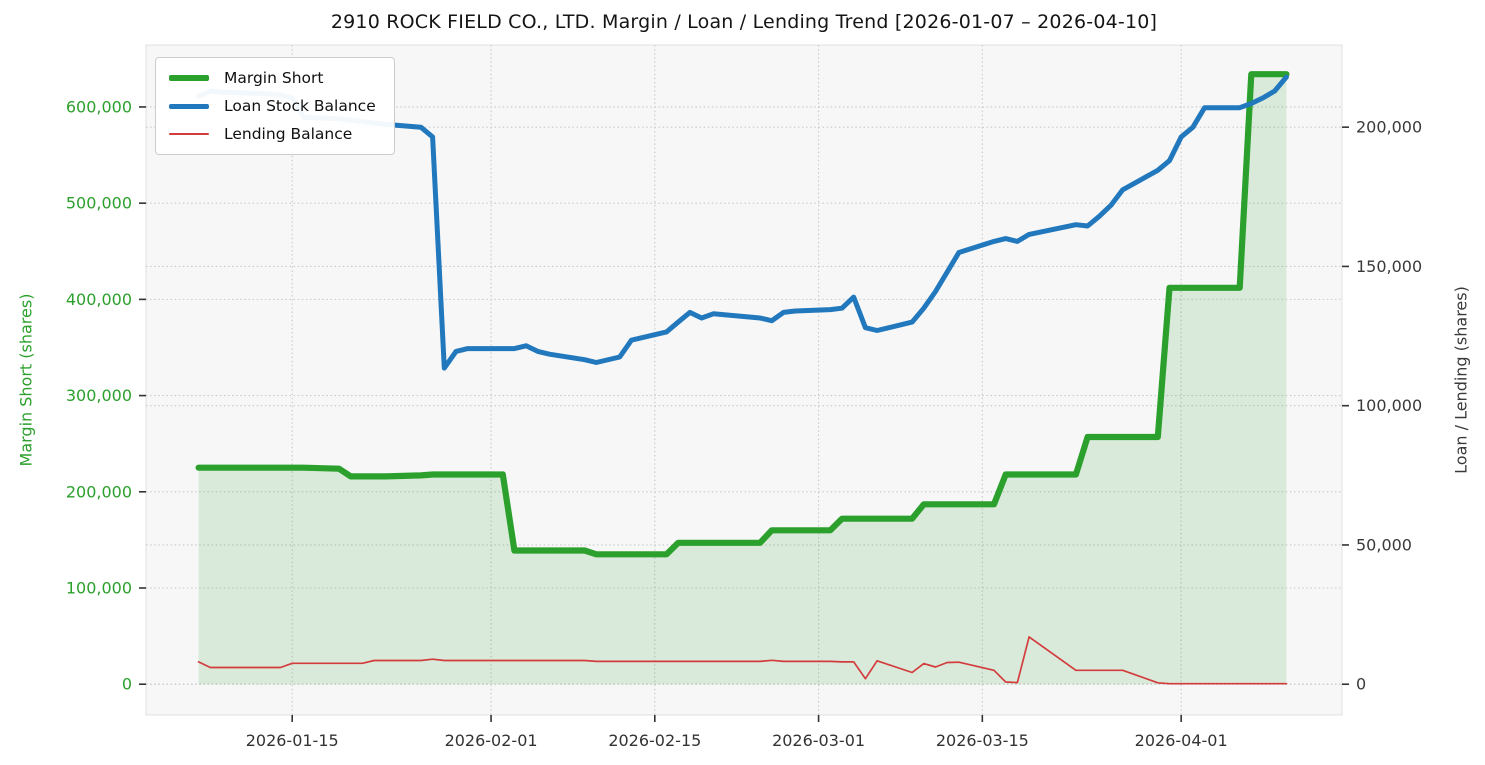 The height and width of the screenshot is (765, 1485). I want to click on left-y-tick-label: 500,000, so click(99, 203).